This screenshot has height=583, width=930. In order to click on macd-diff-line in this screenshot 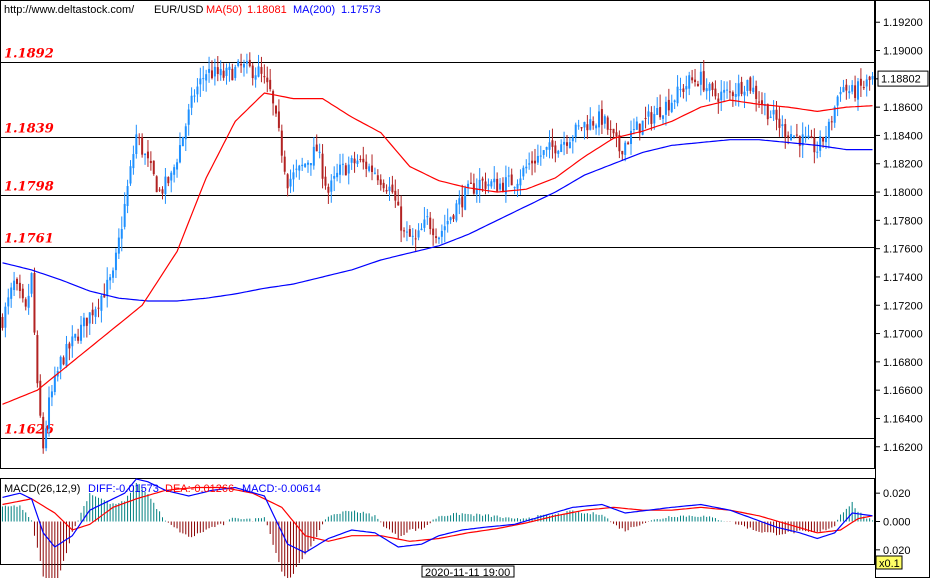, I will do `click(437, 516)`.